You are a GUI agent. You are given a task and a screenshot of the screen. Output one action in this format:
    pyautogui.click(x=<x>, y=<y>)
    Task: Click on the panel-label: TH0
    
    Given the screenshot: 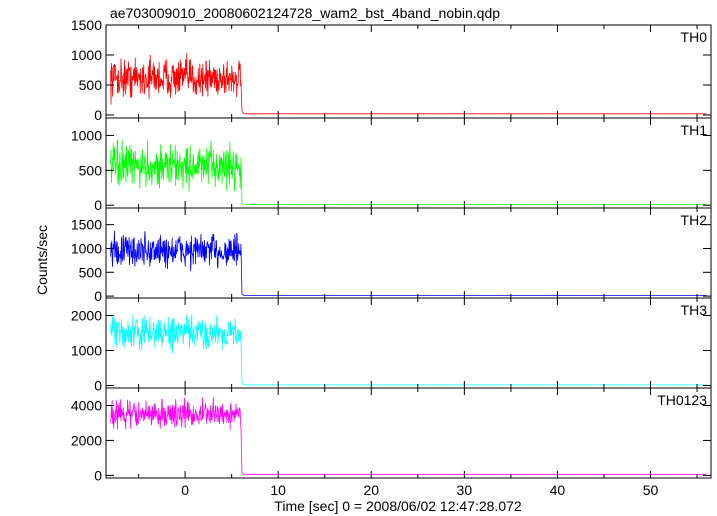 What is the action you would take?
    pyautogui.click(x=694, y=37)
    